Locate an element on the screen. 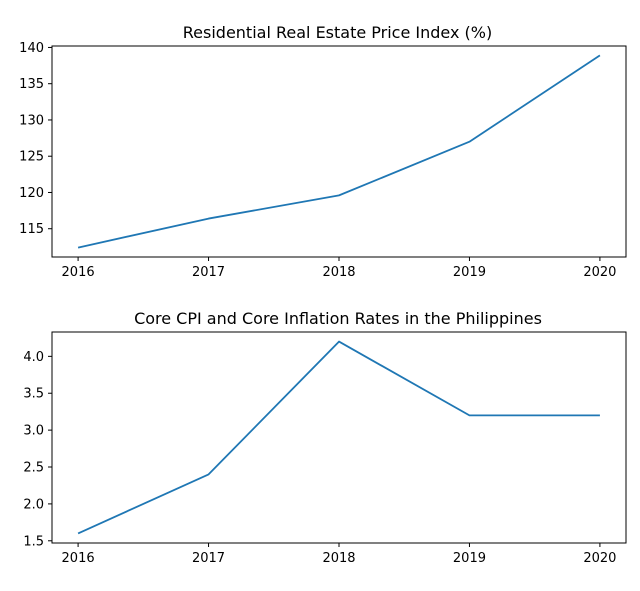 The width and height of the screenshot is (640, 591). y-tick-label: 120 is located at coordinates (31, 193).